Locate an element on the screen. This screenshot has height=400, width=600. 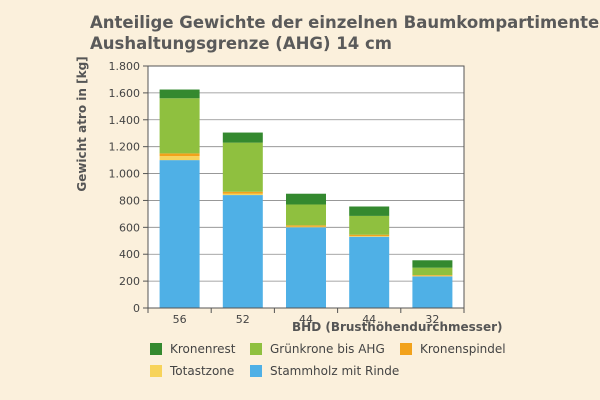
y-tick-label: 1.200 is located at coordinates (125, 147).